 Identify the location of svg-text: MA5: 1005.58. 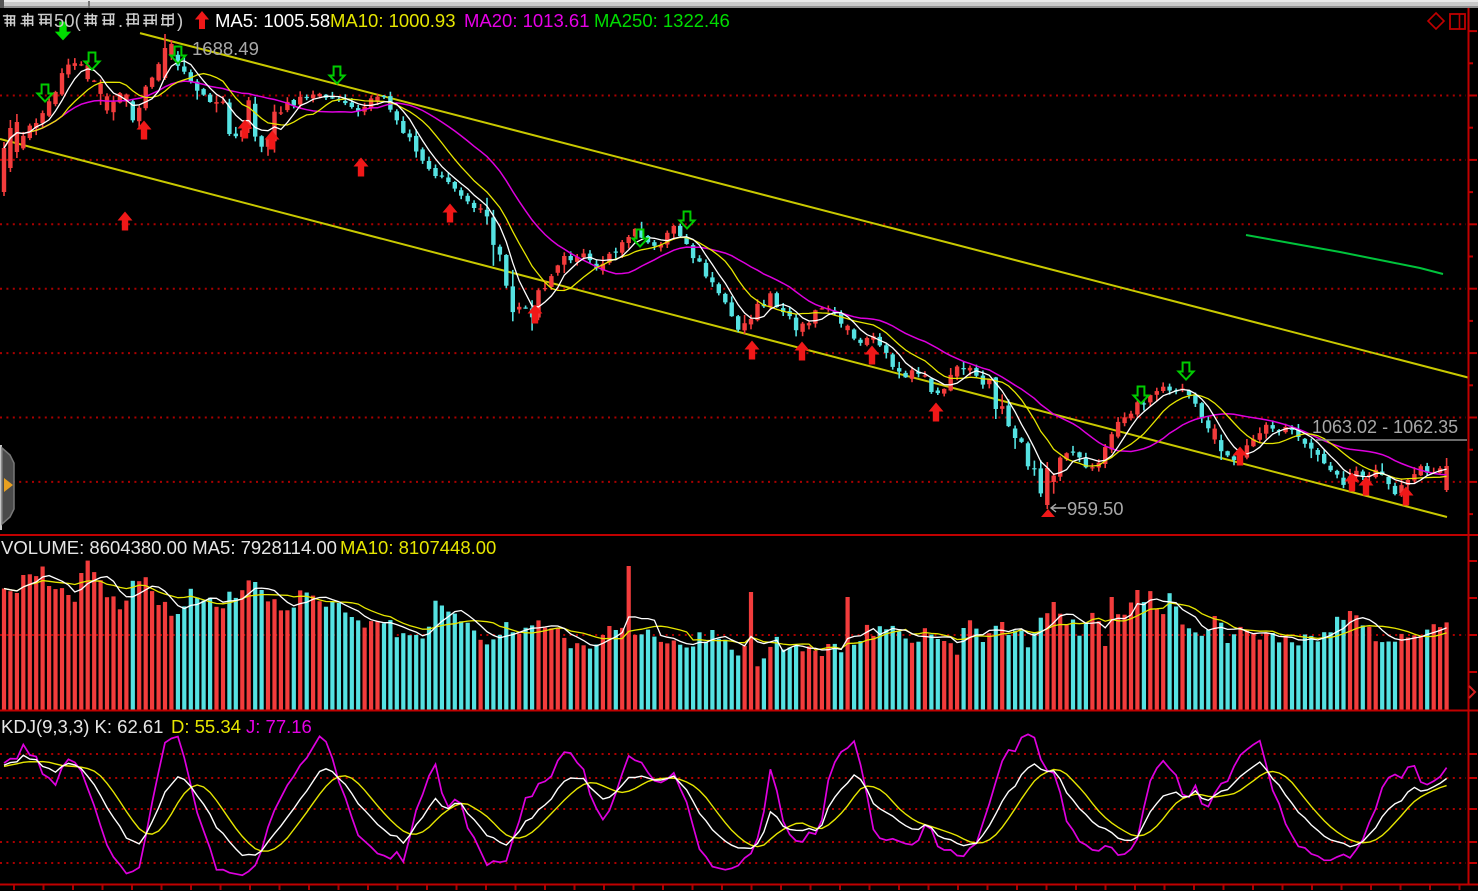
(272, 20).